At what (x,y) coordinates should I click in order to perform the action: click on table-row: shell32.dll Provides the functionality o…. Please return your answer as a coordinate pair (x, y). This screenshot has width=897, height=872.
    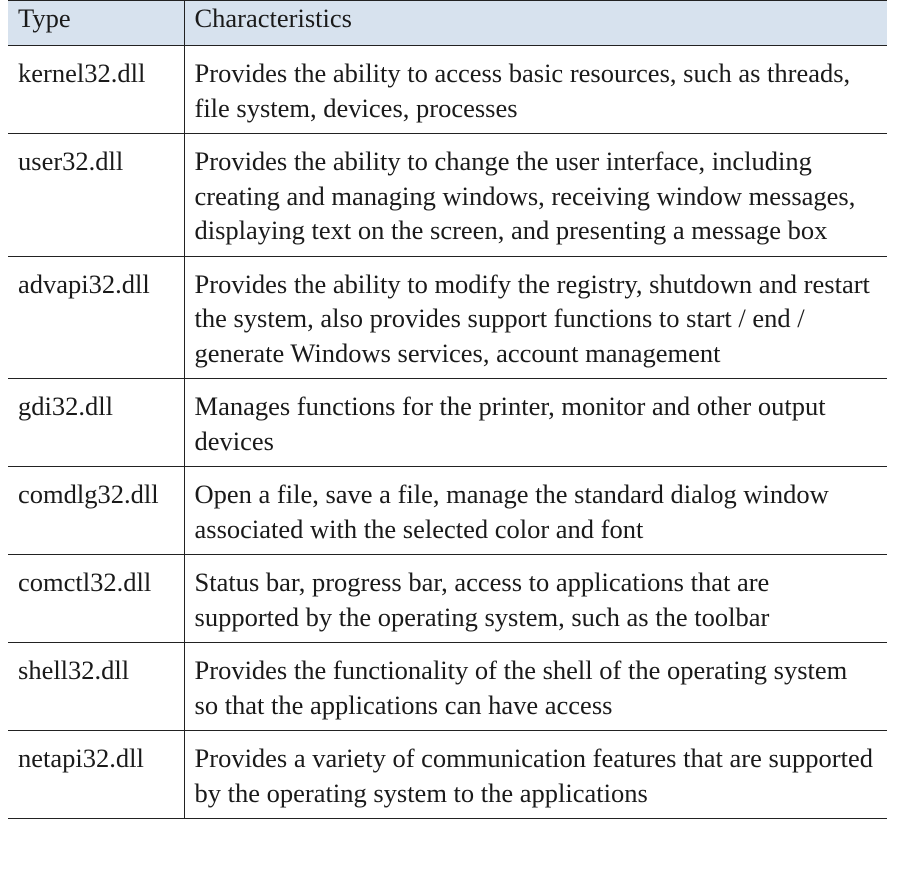
    Looking at the image, I should click on (447, 686).